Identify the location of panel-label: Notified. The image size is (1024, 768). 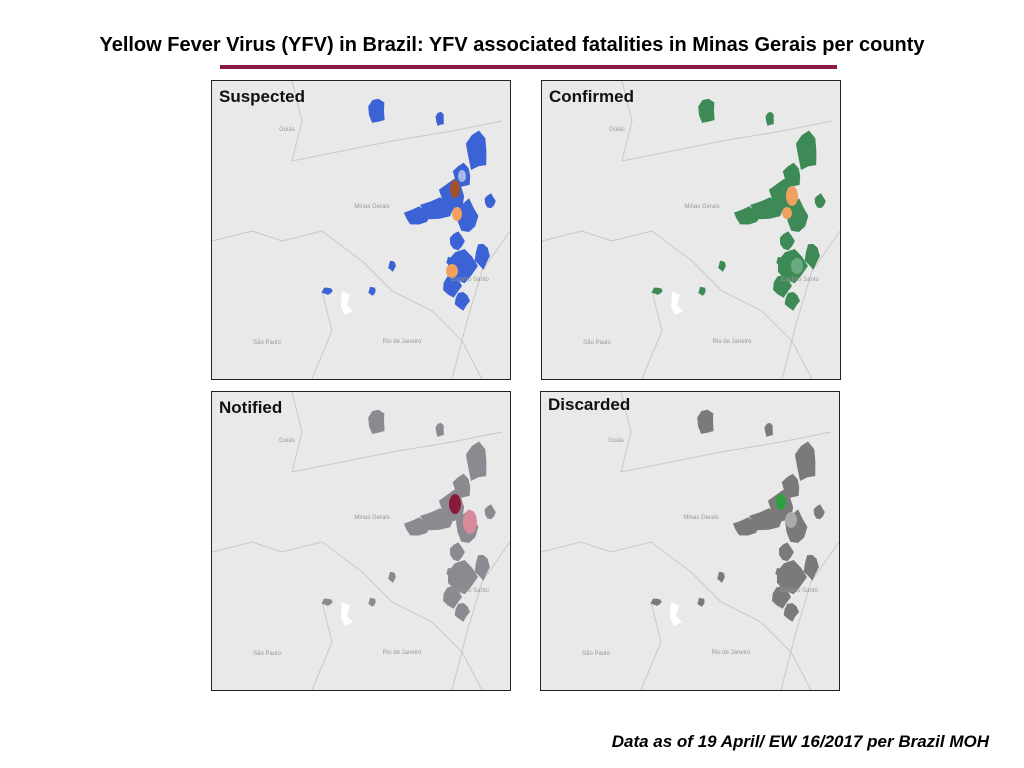
(251, 407).